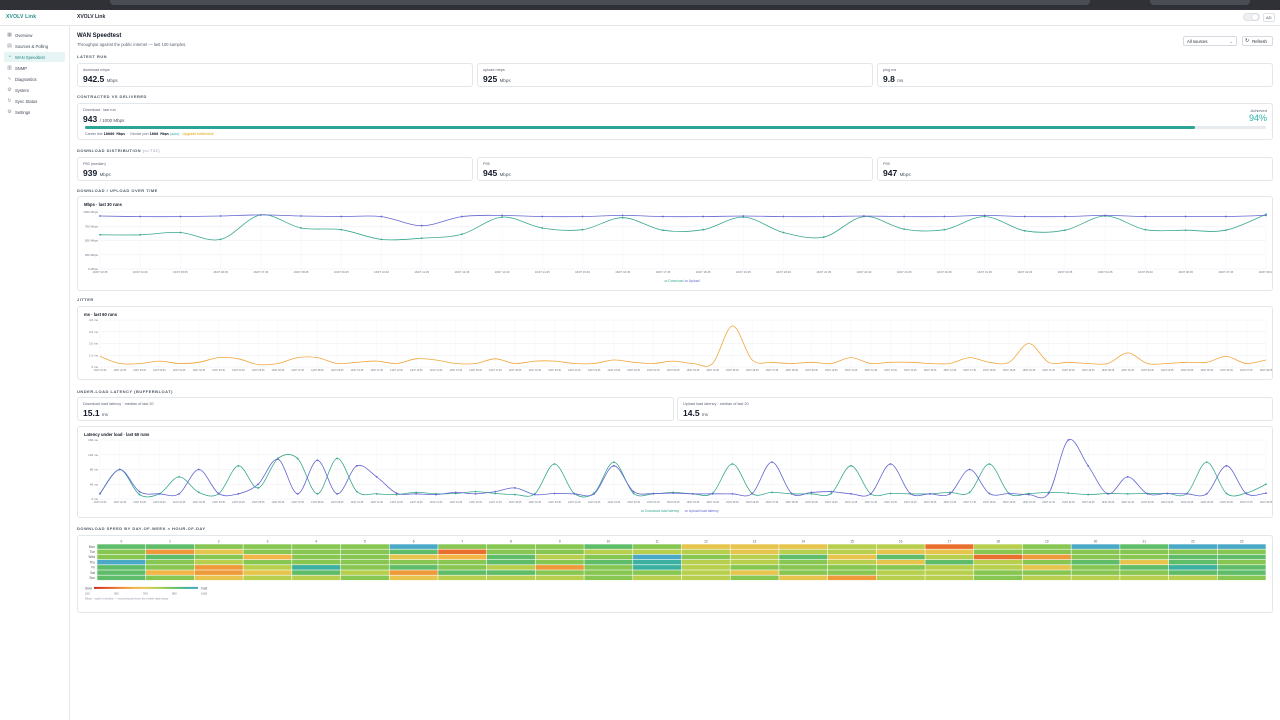  I want to click on sidebar-item-settings: ⚙ Settings, so click(34, 112).